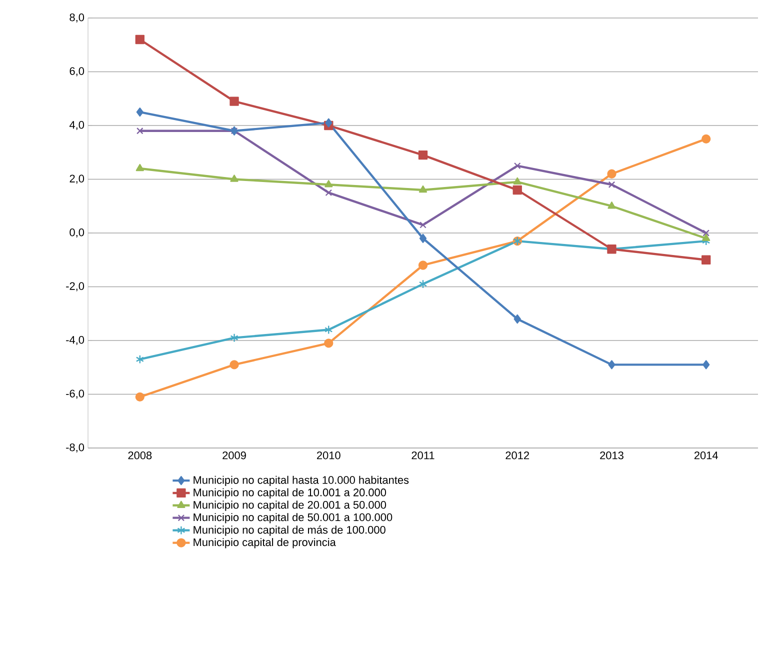 This screenshot has height=653, width=767. Describe the element at coordinates (301, 481) in the screenshot. I see `legend-label: Municipio no capital hasta 10.000 habitantes` at that location.